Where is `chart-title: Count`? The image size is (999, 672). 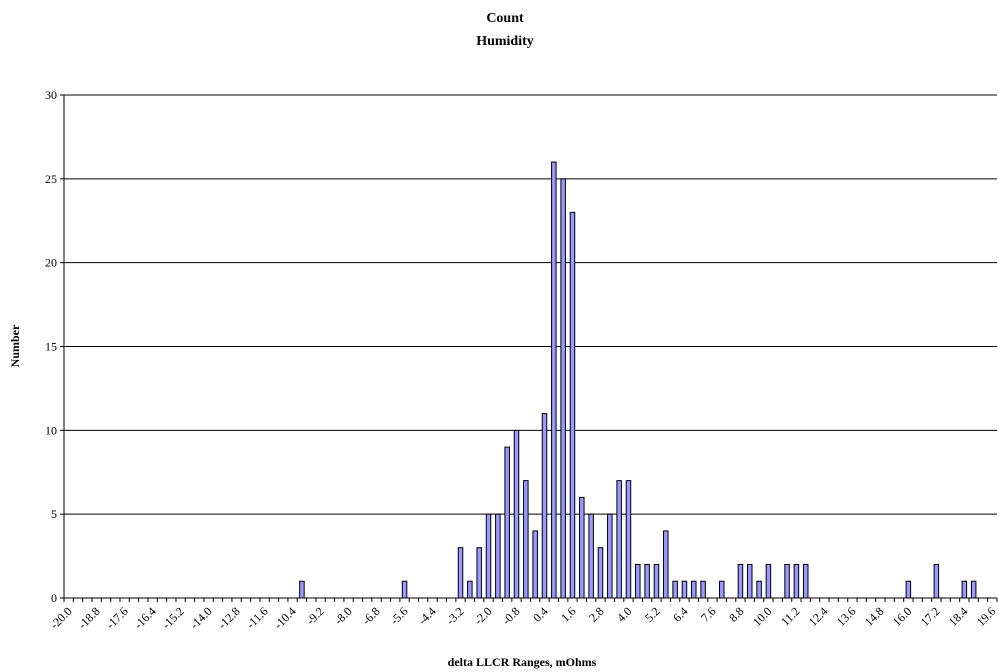 chart-title: Count is located at coordinates (505, 18).